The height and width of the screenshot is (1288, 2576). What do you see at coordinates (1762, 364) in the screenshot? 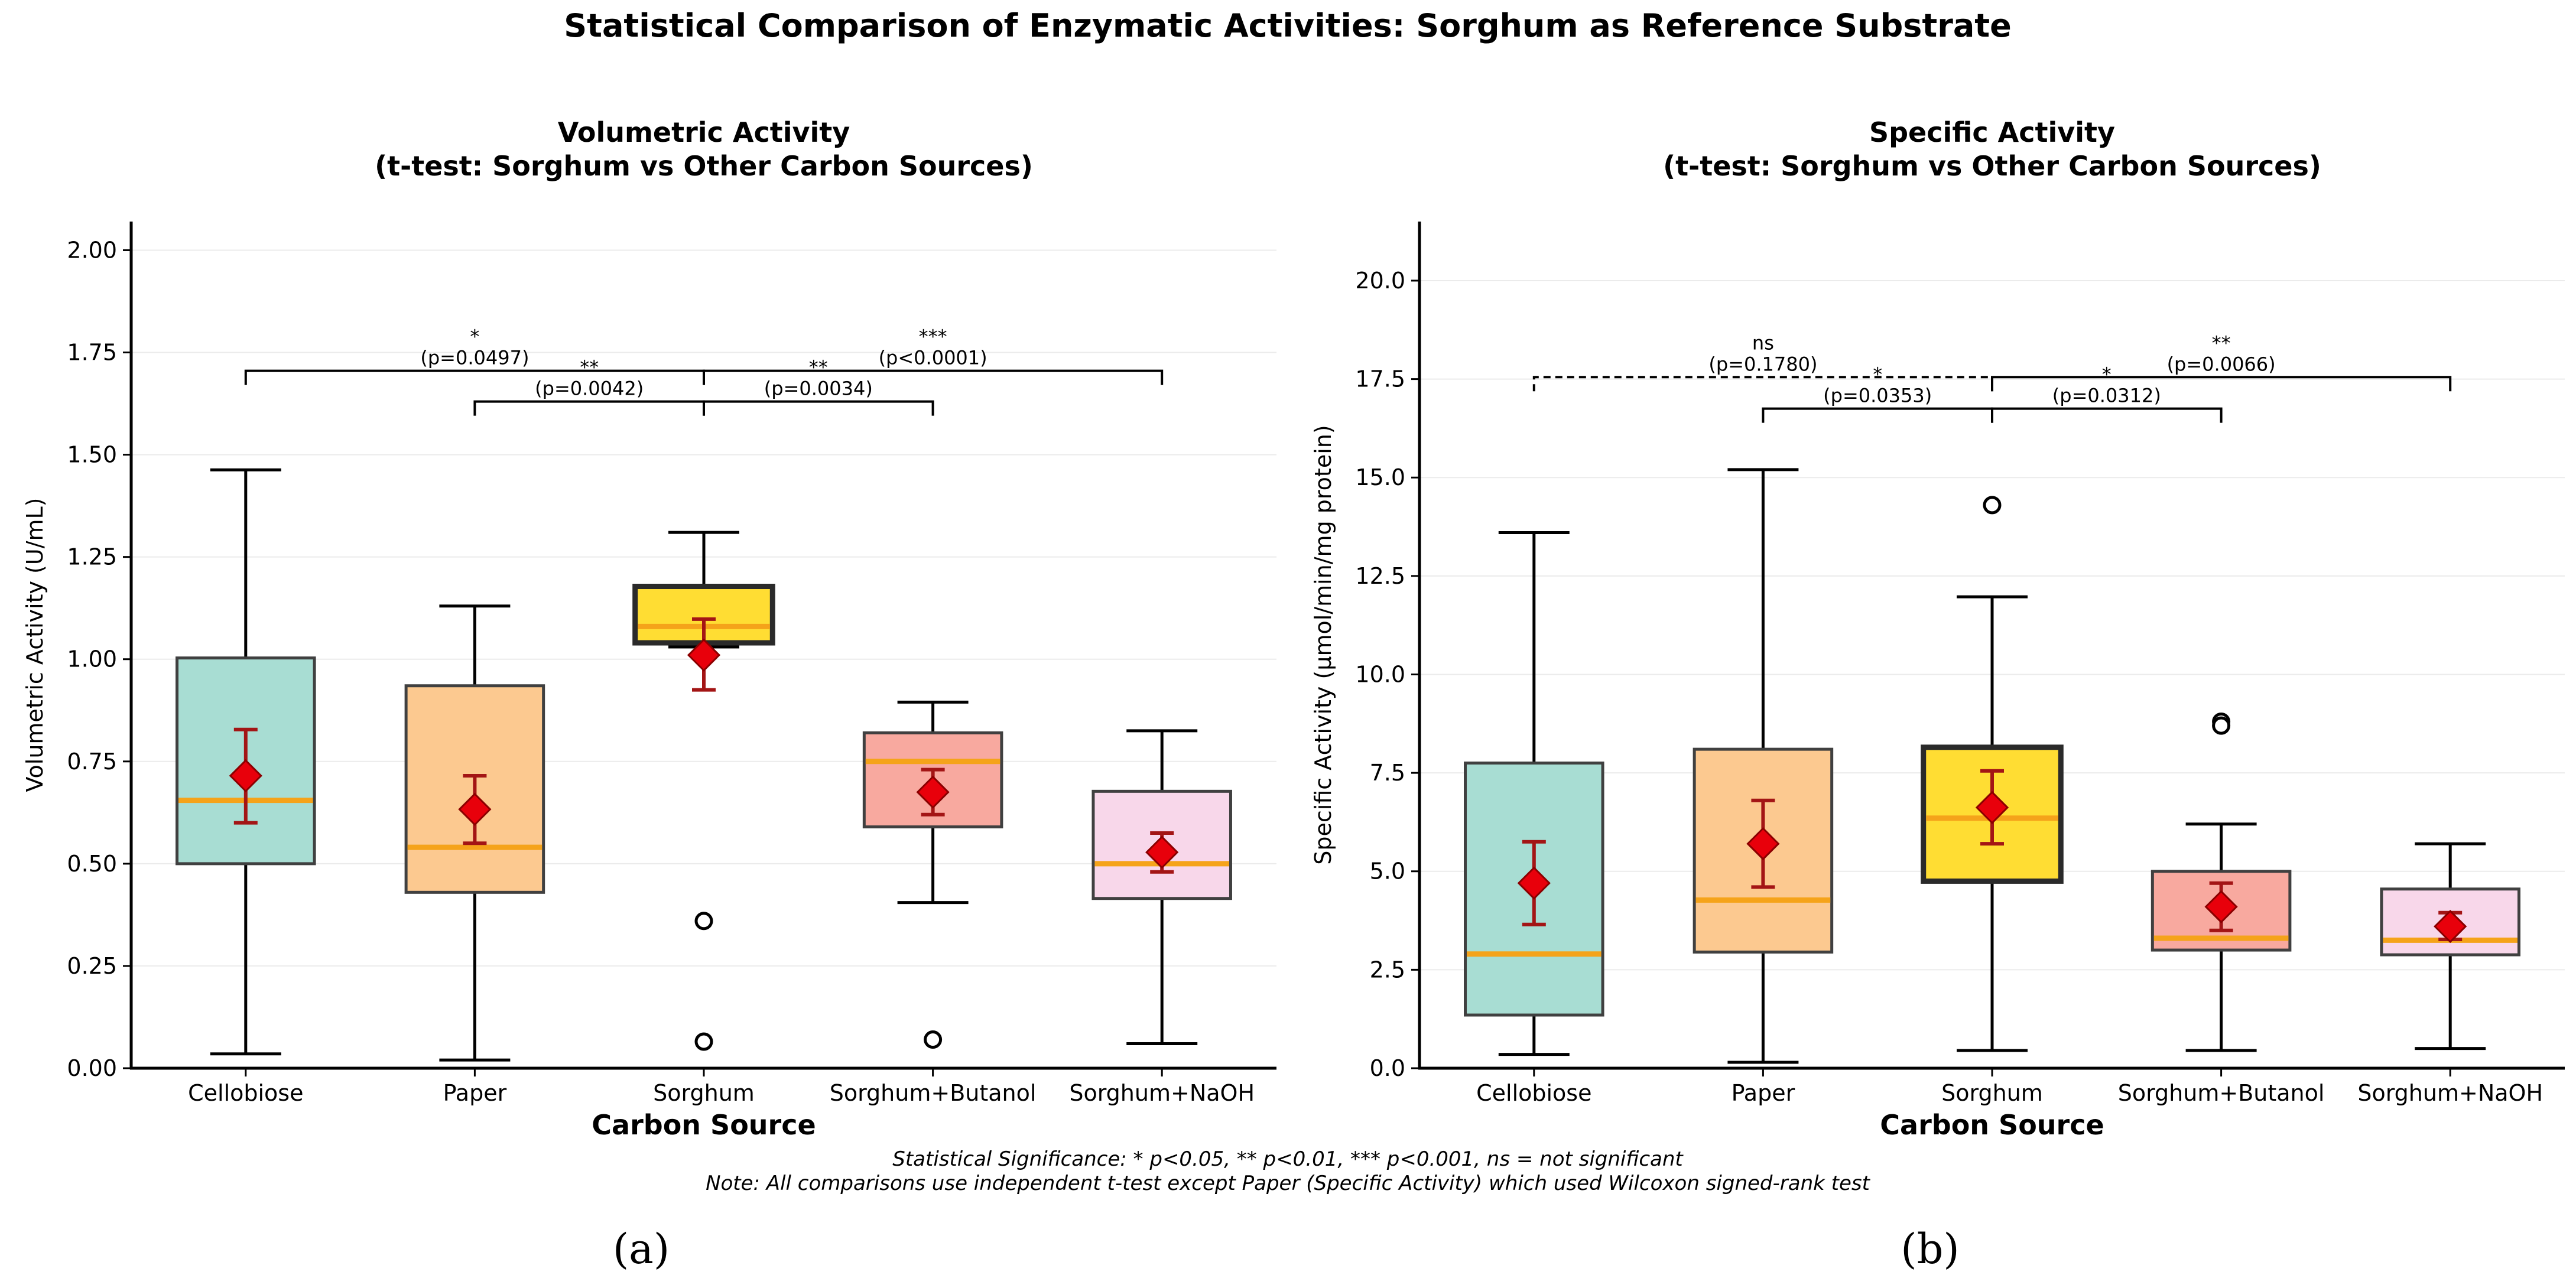
I see `significance-p-value: (p=0.1780)` at bounding box center [1762, 364].